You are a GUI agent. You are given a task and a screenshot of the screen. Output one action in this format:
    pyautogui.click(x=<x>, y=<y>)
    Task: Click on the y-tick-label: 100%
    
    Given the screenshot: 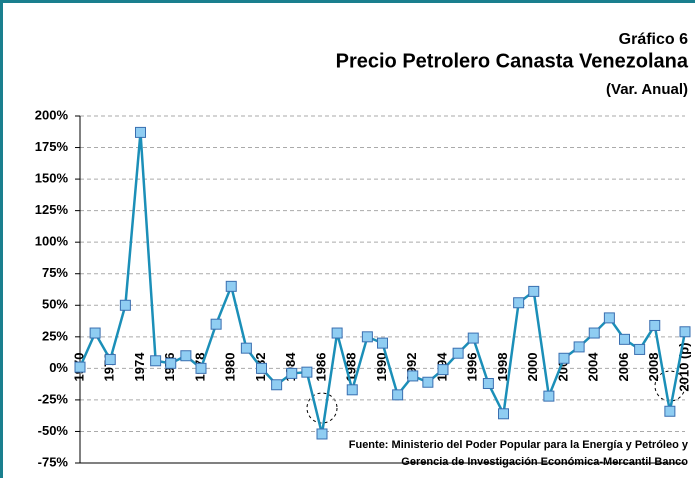 What is the action you would take?
    pyautogui.click(x=52, y=241)
    